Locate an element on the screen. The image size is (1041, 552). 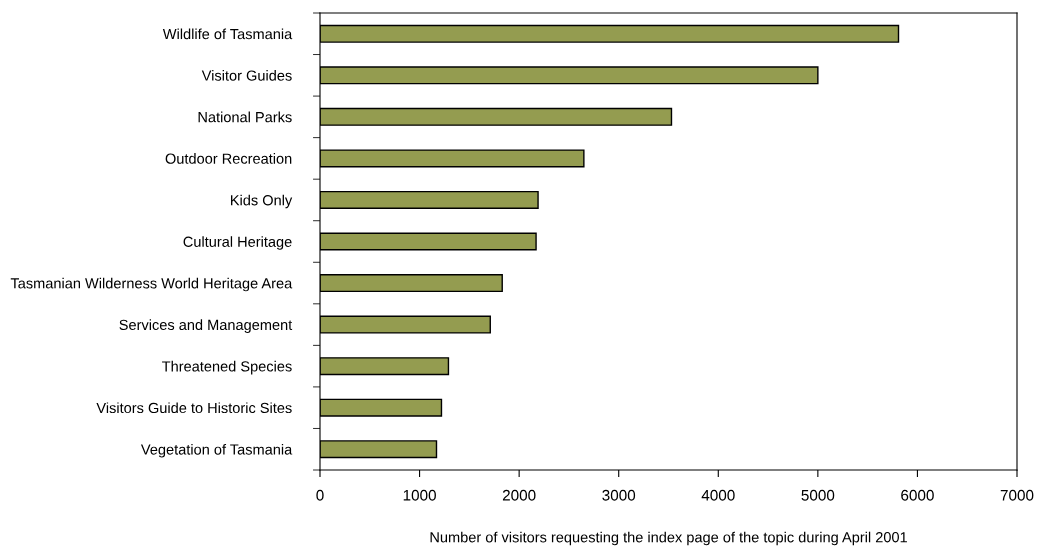
y-tick-label: Threatened Species is located at coordinates (227, 367).